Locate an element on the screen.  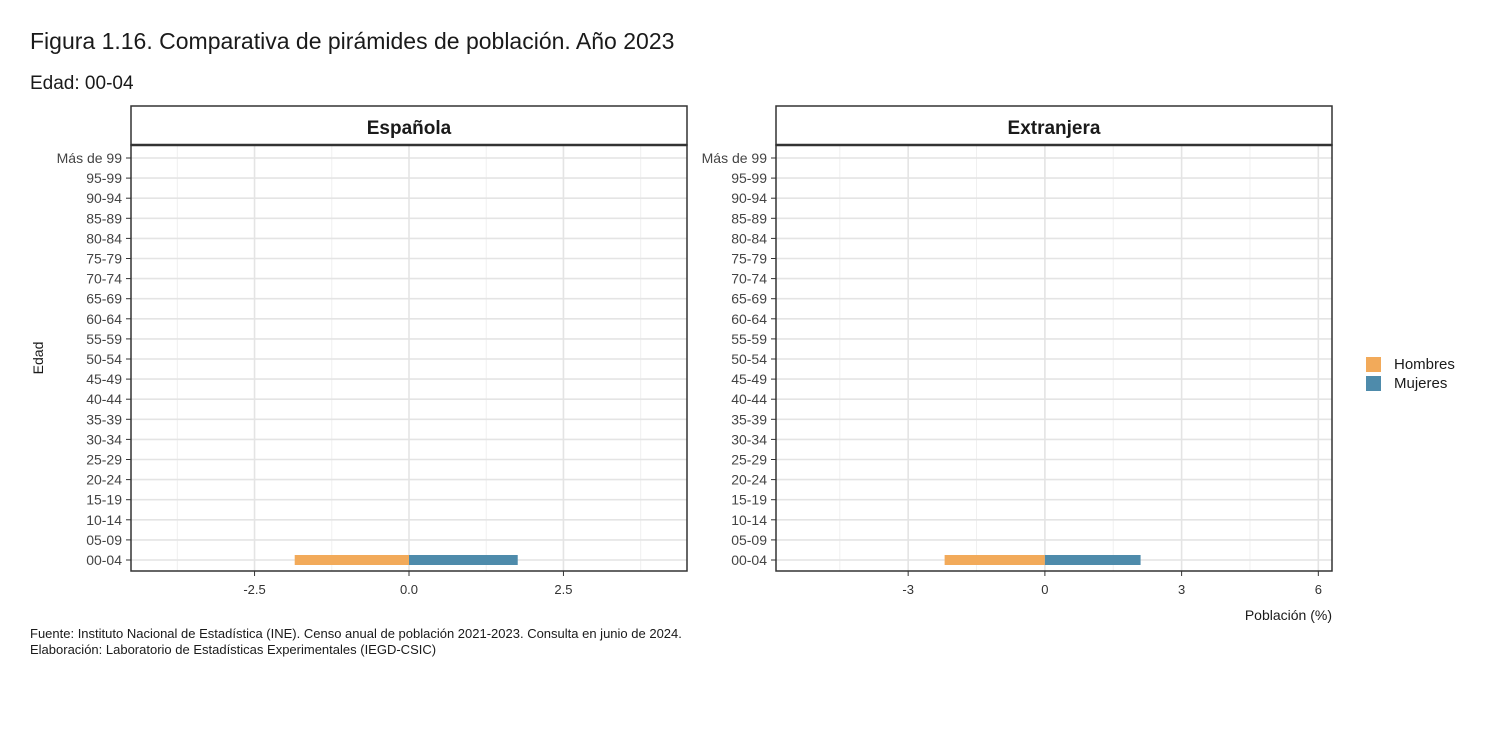
legend-item-hombres: Hombres is located at coordinates (1410, 364).